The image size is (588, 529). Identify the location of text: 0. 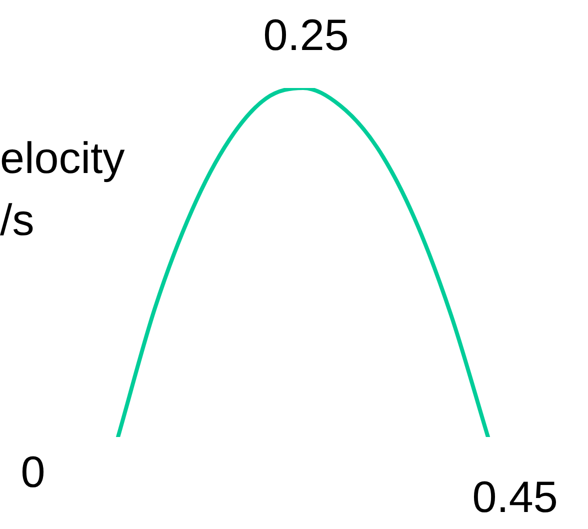
(33, 473).